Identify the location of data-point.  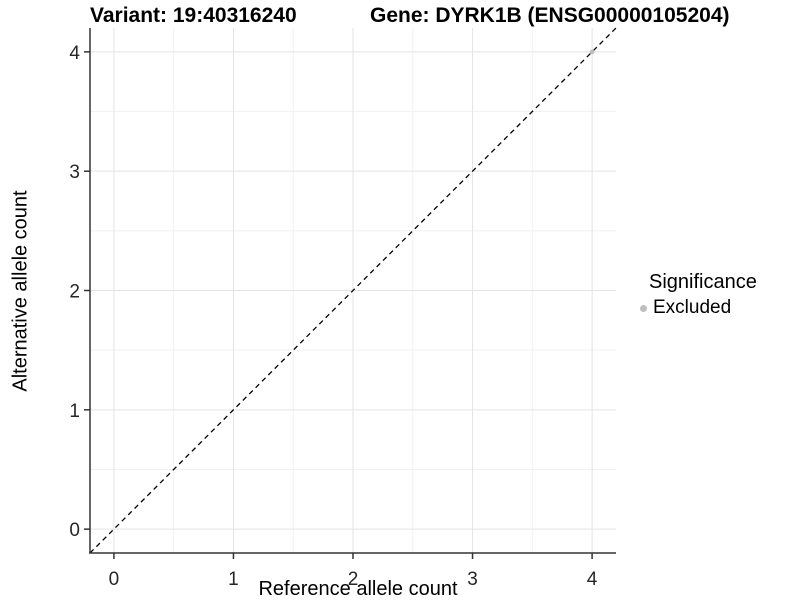
(592, 52).